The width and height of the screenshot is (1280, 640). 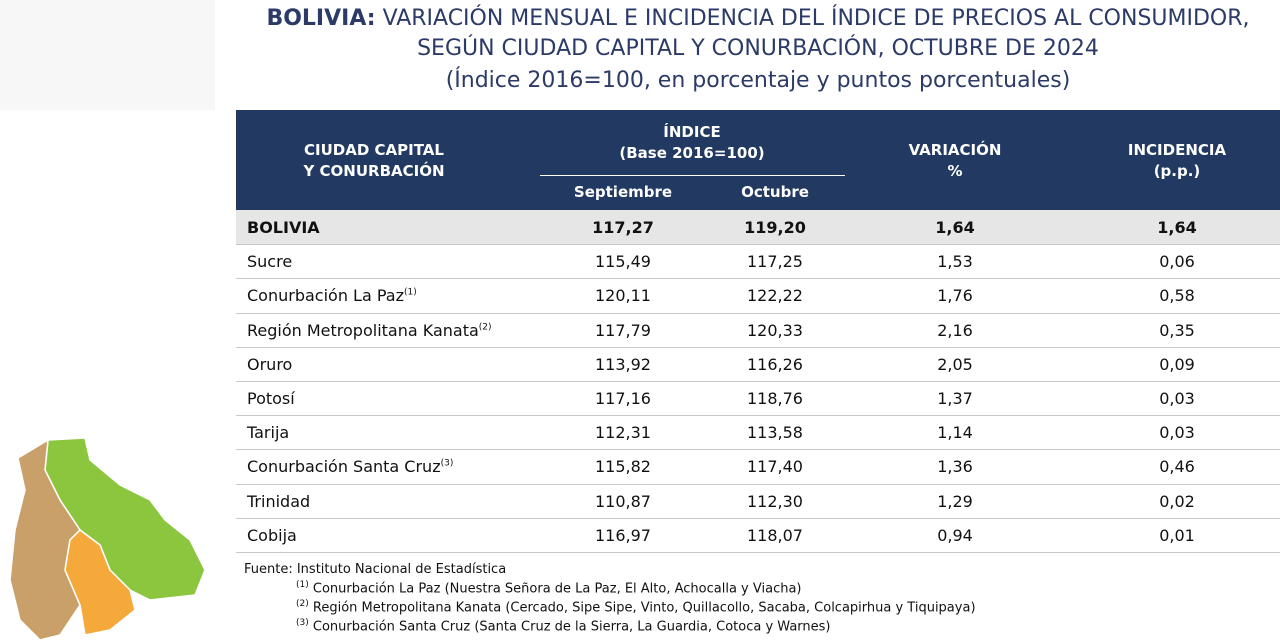 I want to click on table-header, so click(x=758, y=160).